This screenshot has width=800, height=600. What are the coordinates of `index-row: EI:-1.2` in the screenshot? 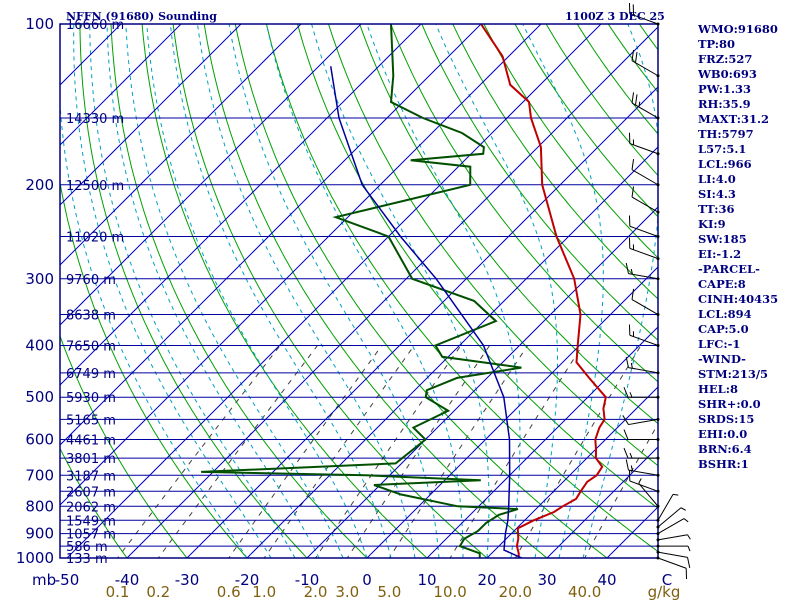 It's located at (720, 254).